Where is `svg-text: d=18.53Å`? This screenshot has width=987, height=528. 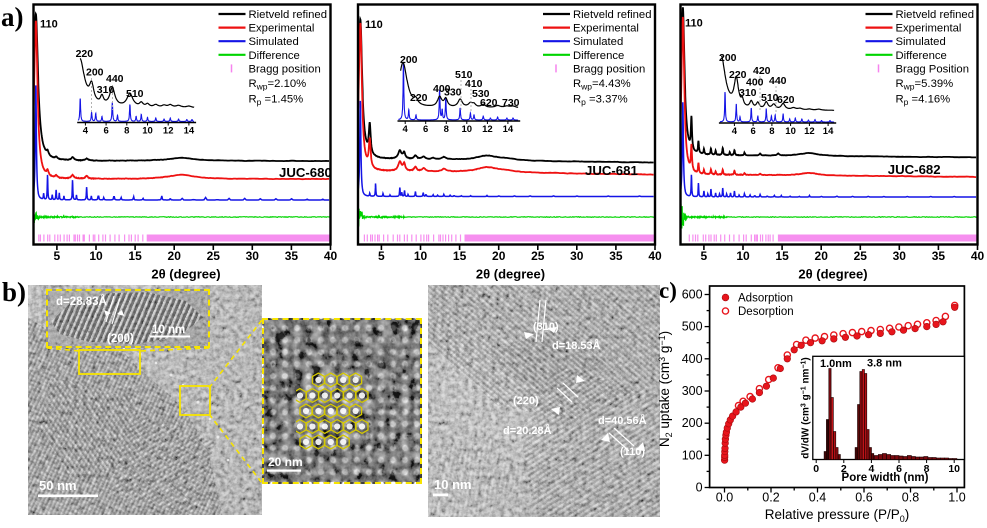 svg-text: d=18.53Å is located at coordinates (576, 345).